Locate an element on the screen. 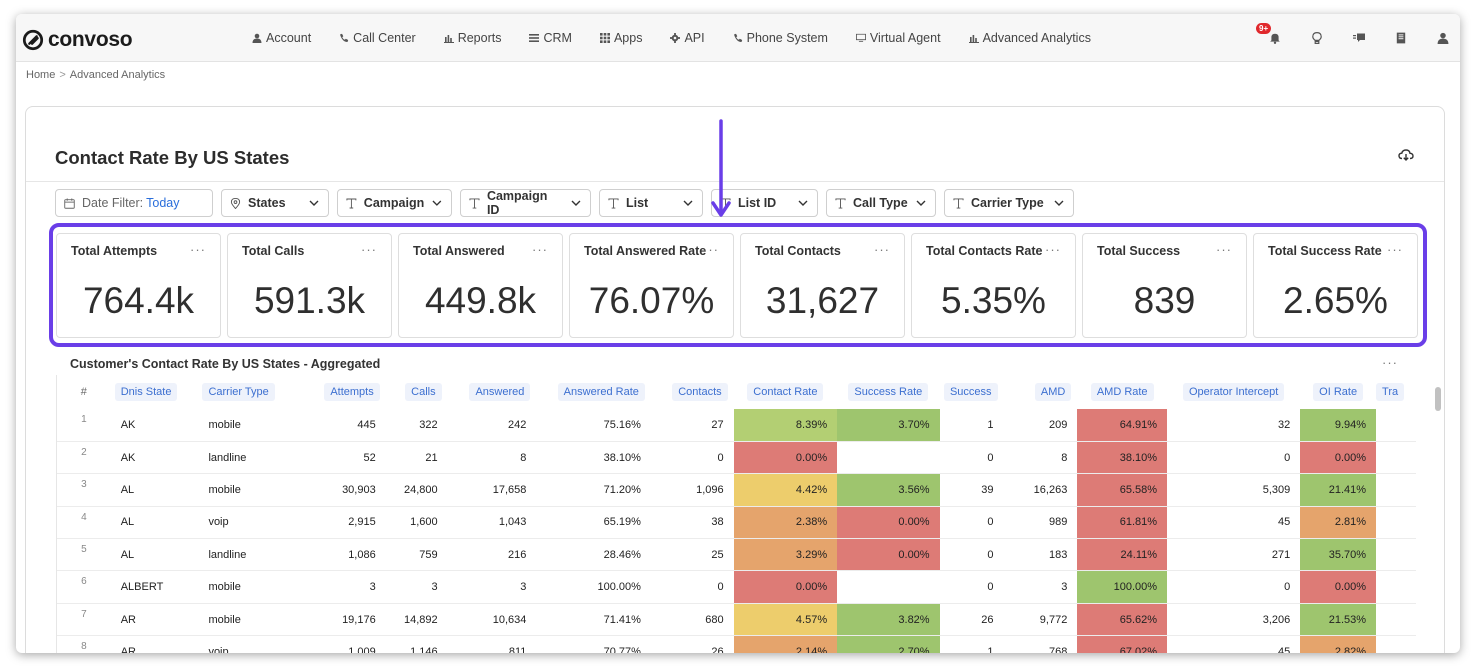 This screenshot has width=1475, height=667. column-header: Contacts is located at coordinates (692, 392).